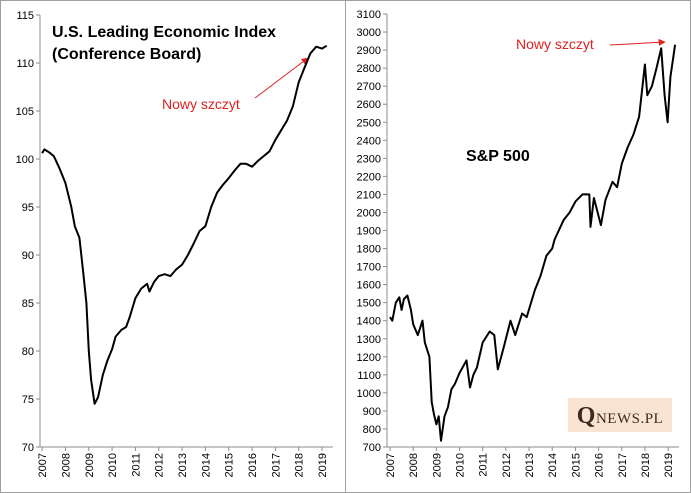  I want to click on y-tick-label: 1800, so click(369, 250).